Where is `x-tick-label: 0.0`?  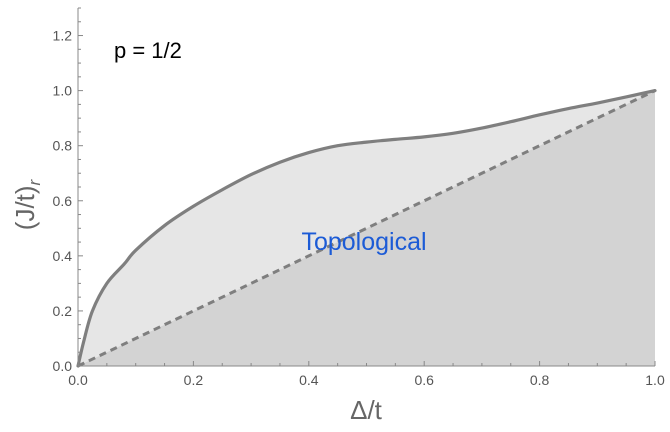
x-tick-label: 0.0 is located at coordinates (78, 380).